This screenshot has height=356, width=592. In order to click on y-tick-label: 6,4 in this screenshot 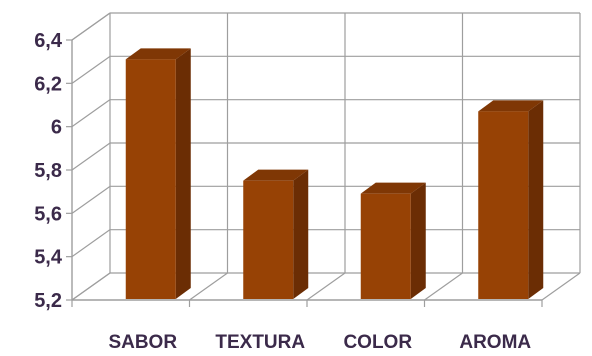, I will do `click(48, 41)`.